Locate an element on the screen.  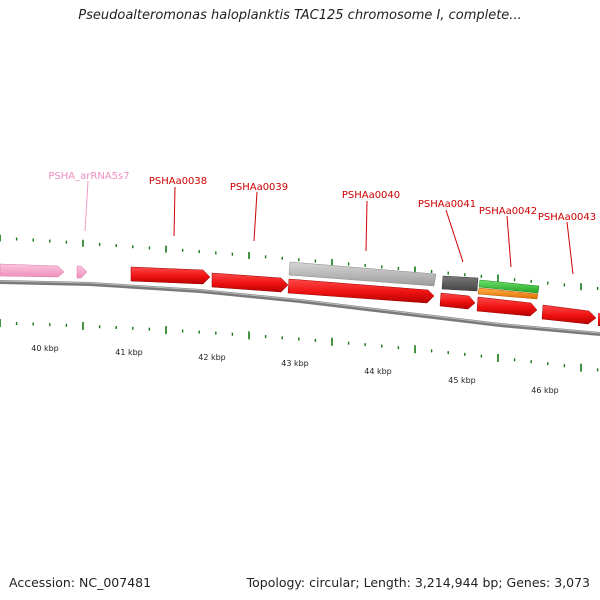
label-psha-a0040: PSHAa0040 is located at coordinates (371, 195).